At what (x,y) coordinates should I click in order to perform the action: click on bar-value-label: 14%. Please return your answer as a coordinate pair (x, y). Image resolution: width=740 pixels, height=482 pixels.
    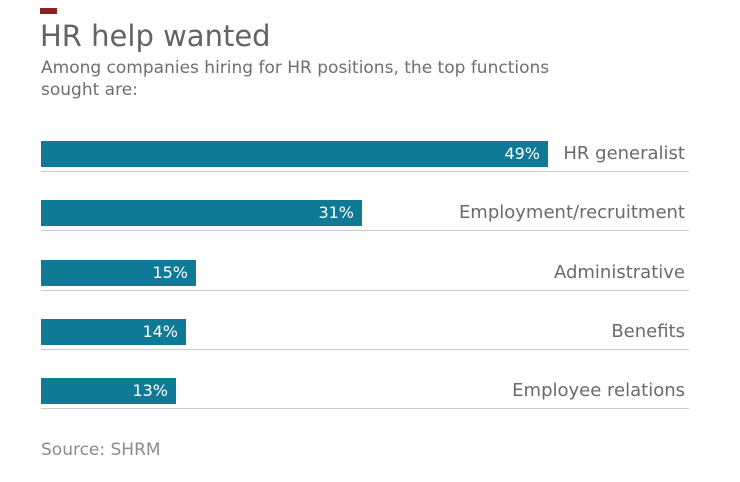
    Looking at the image, I should click on (160, 331).